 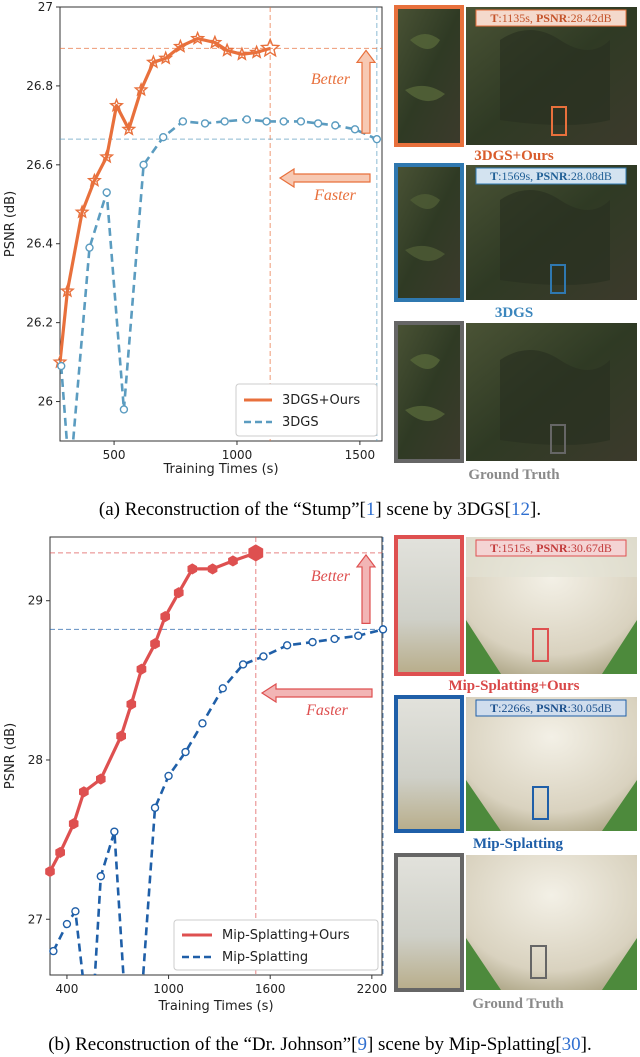 What do you see at coordinates (39, 86) in the screenshot?
I see `y-tick-label-4: 26.8` at bounding box center [39, 86].